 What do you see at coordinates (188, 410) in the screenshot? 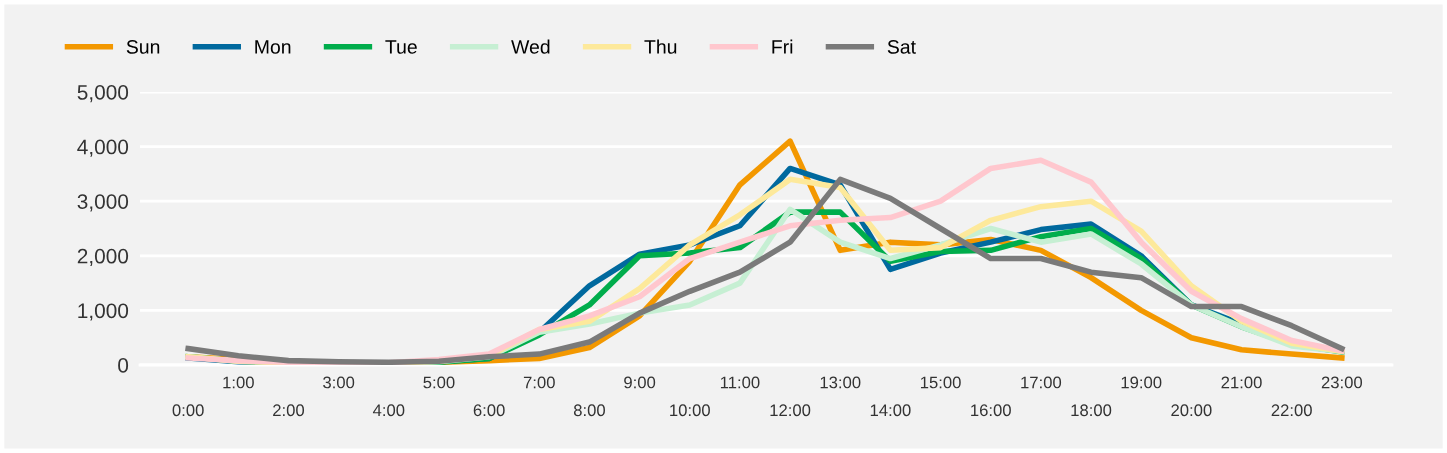
I see `x-tick-label: 0:00` at bounding box center [188, 410].